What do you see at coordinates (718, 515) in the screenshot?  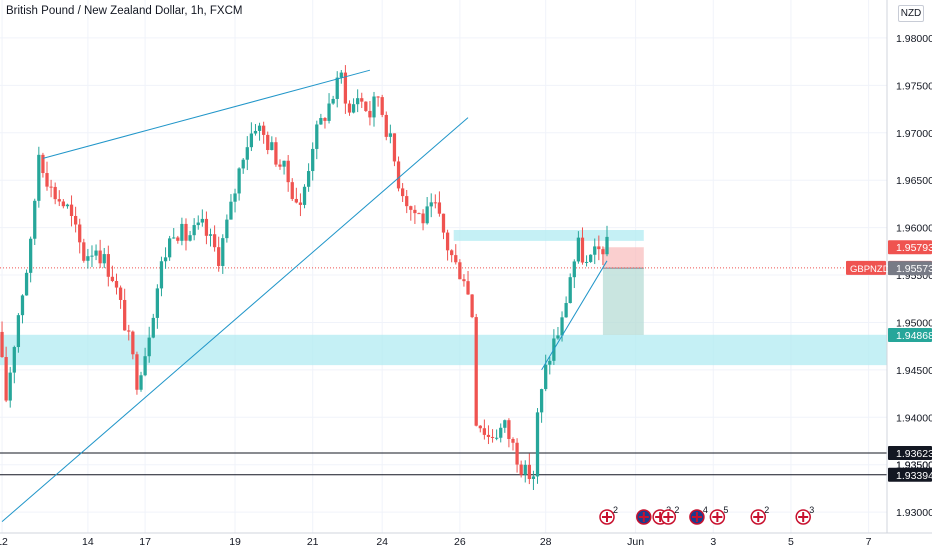 I see `flag-uk-icon: 5` at bounding box center [718, 515].